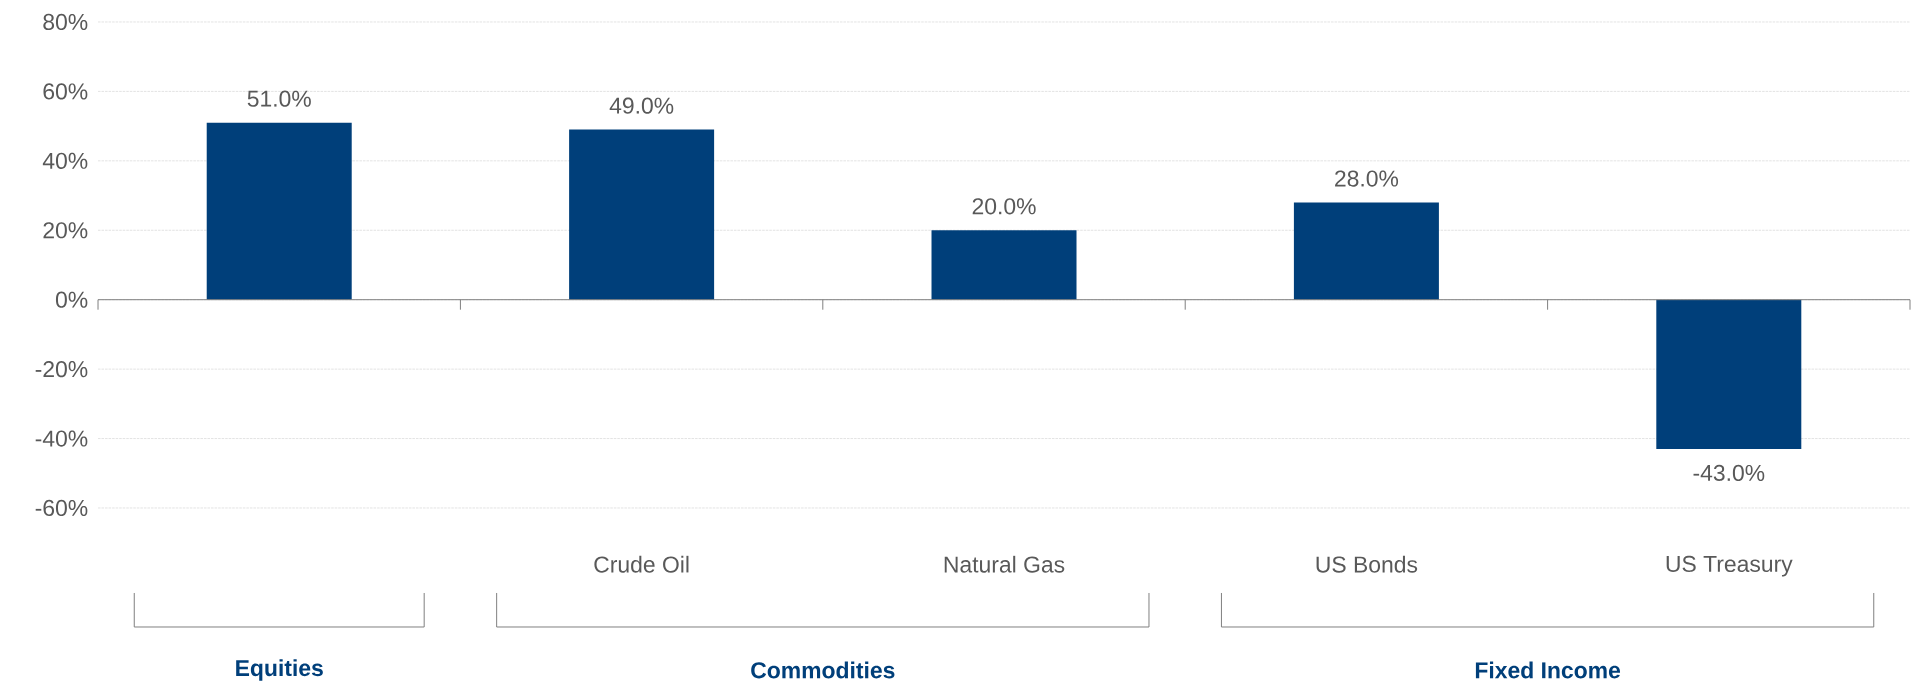  What do you see at coordinates (61, 438) in the screenshot?
I see `y-tick-label: -40%` at bounding box center [61, 438].